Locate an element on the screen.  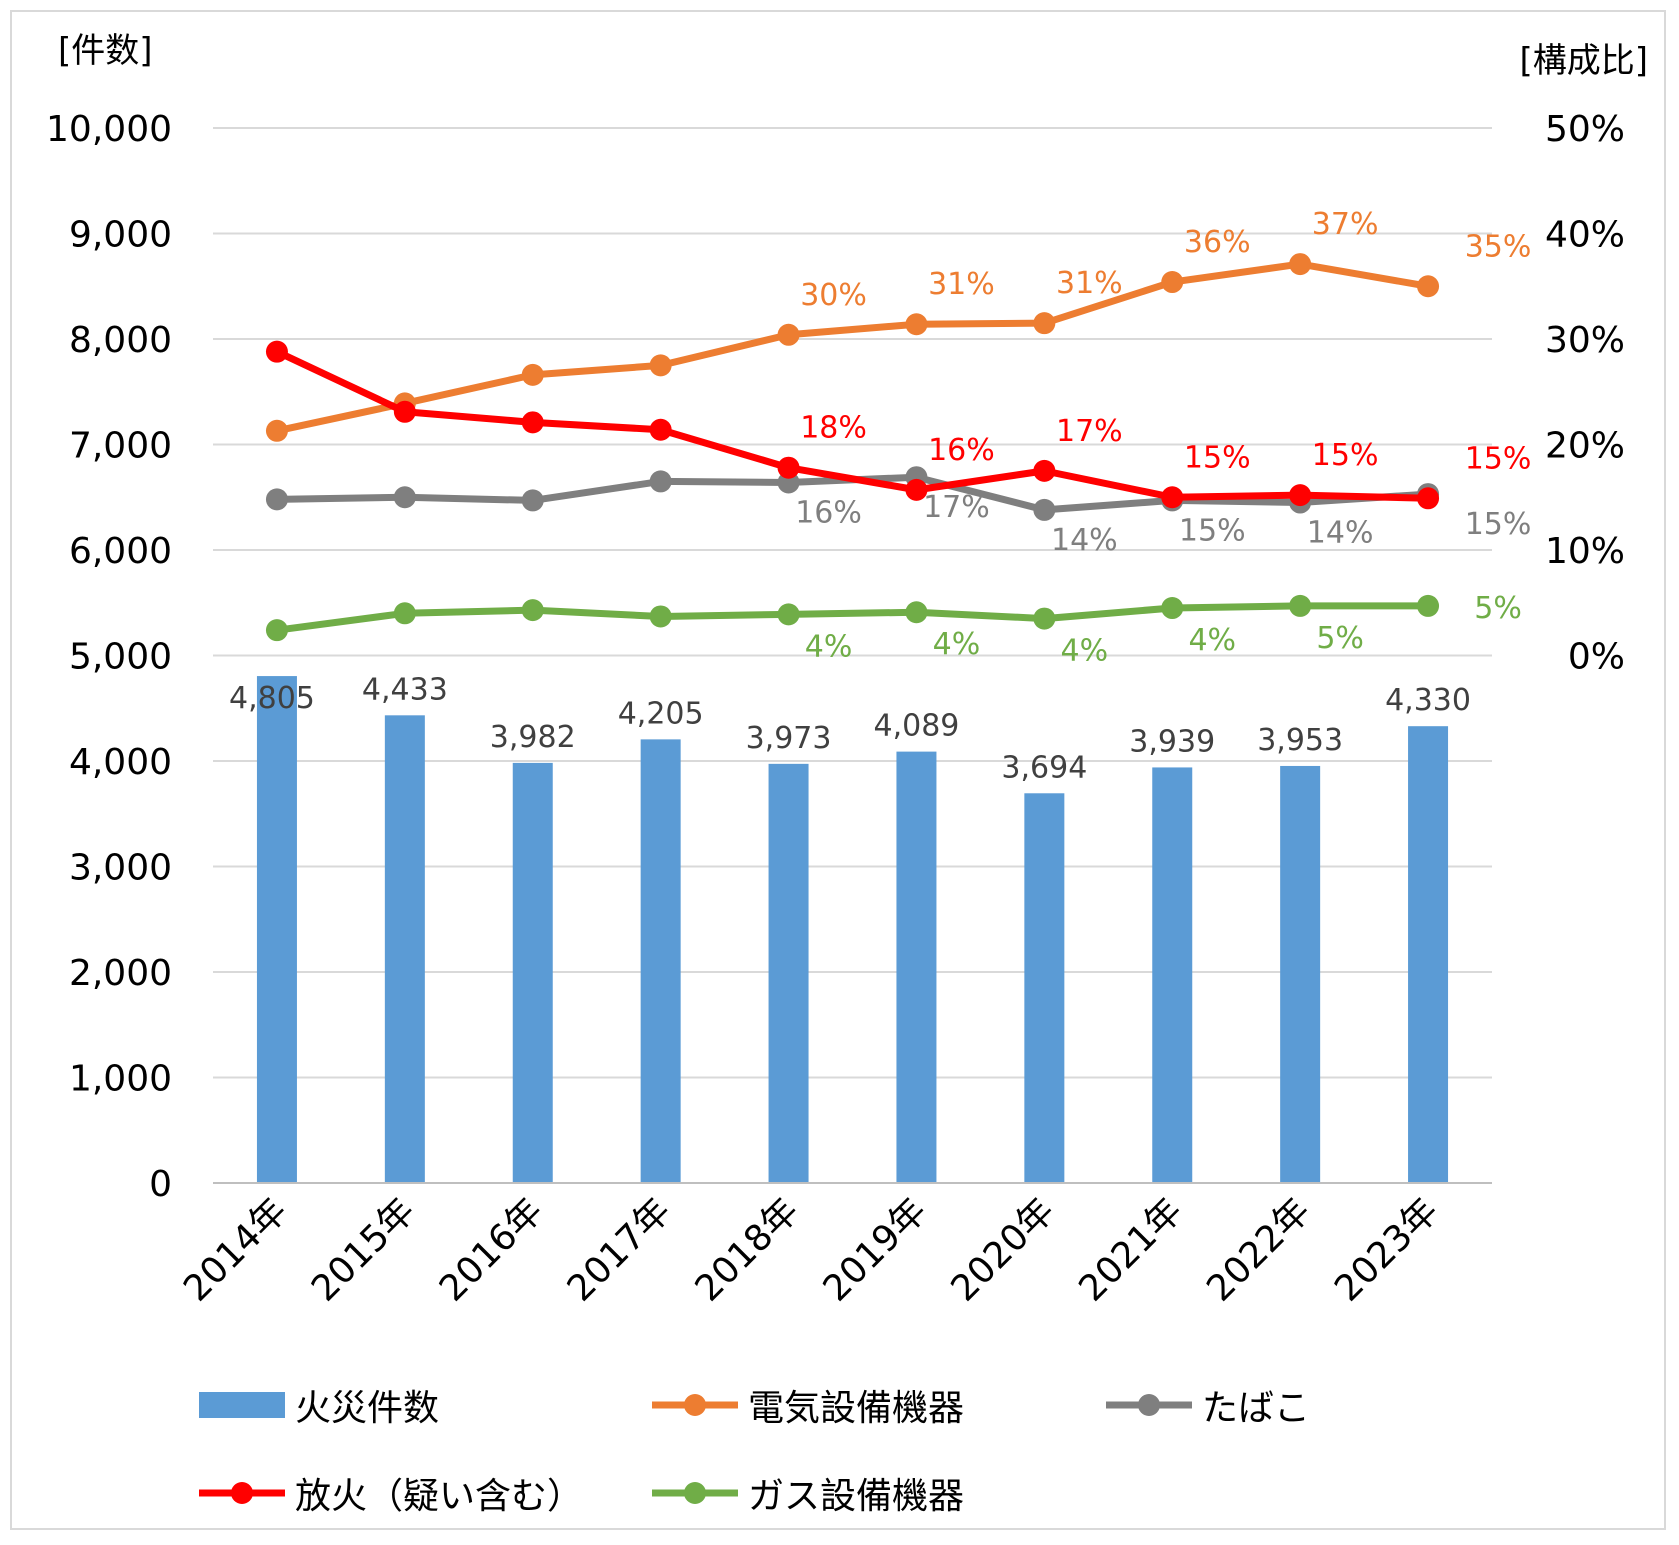
legend-swatch is located at coordinates (242, 1405).